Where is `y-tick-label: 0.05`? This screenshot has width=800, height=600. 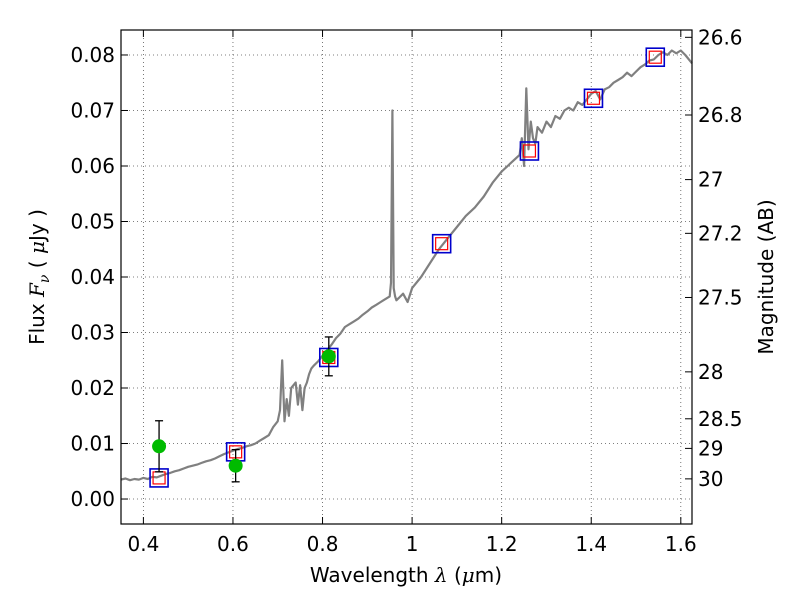
y-tick-label: 0.05 is located at coordinates (92, 221).